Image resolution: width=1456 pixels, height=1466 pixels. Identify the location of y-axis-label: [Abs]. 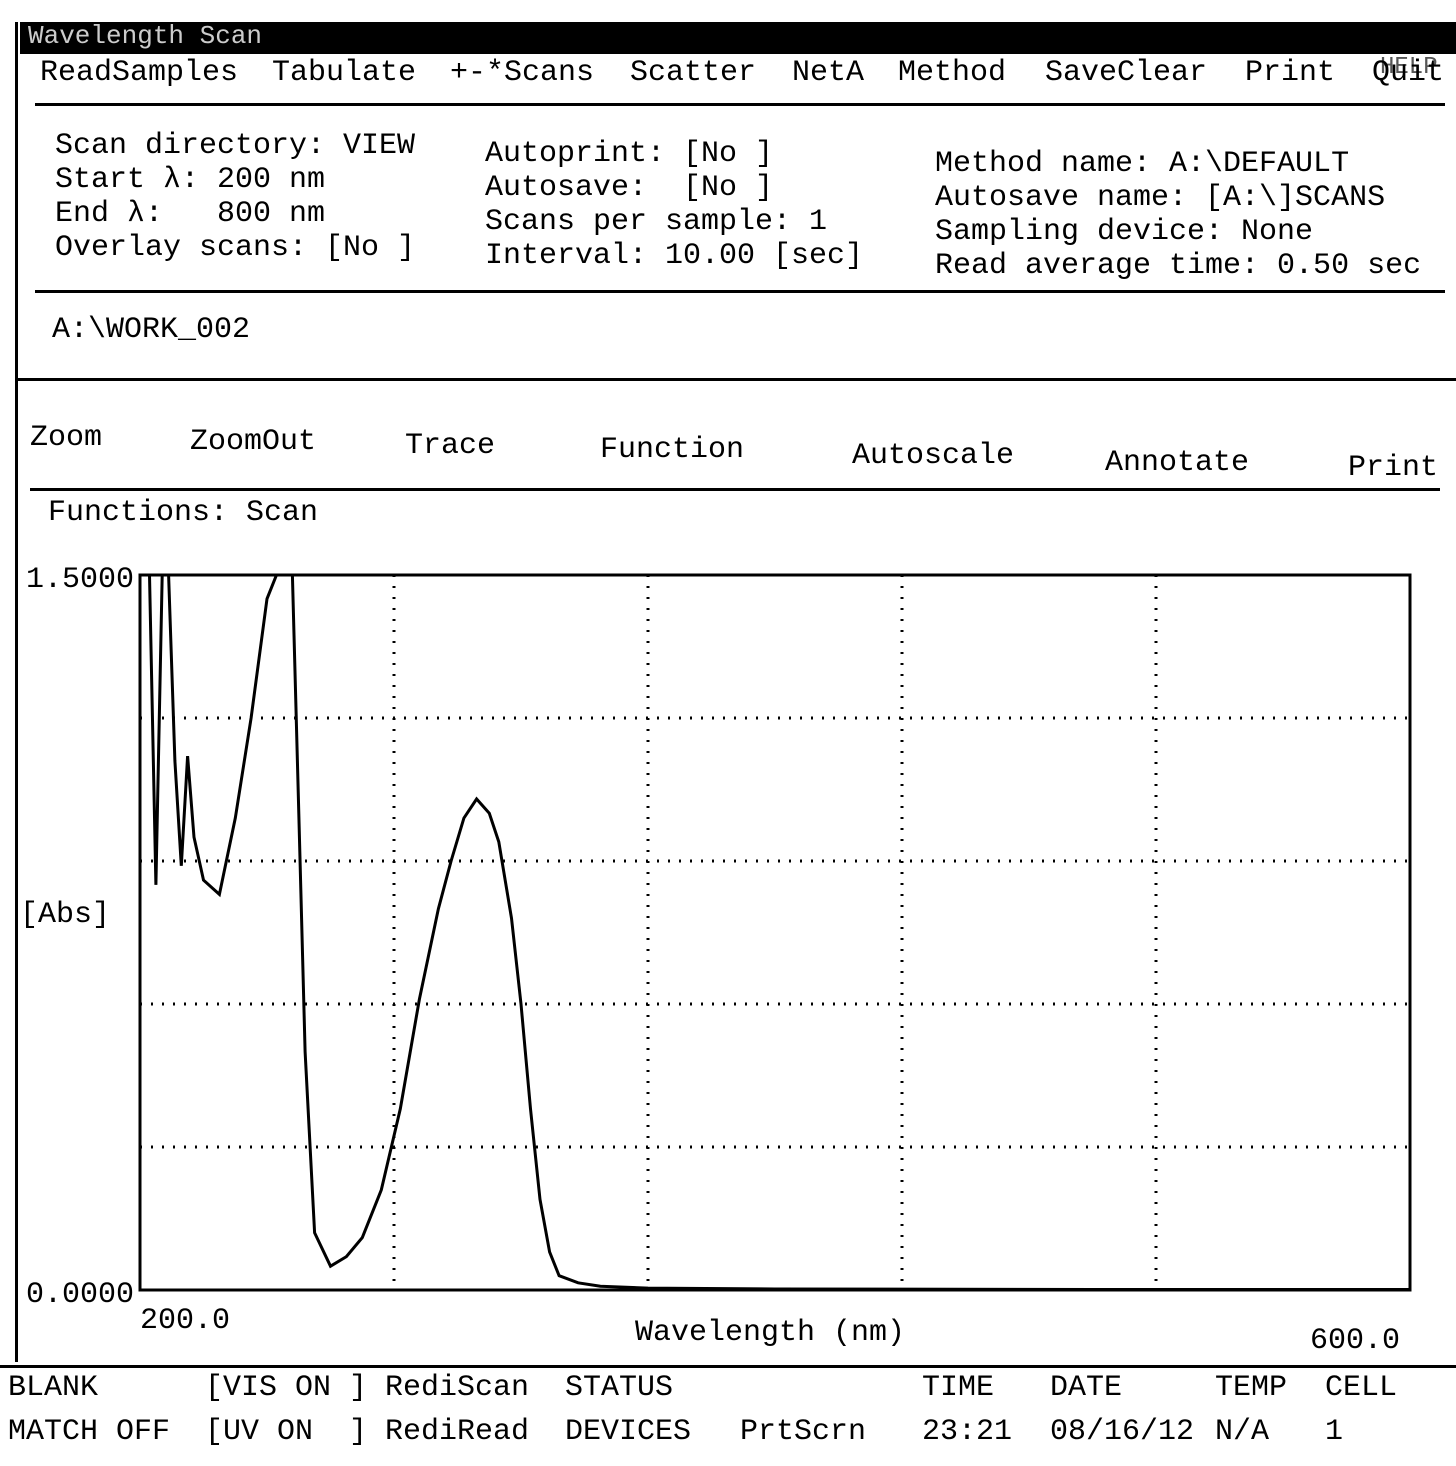
(65, 915).